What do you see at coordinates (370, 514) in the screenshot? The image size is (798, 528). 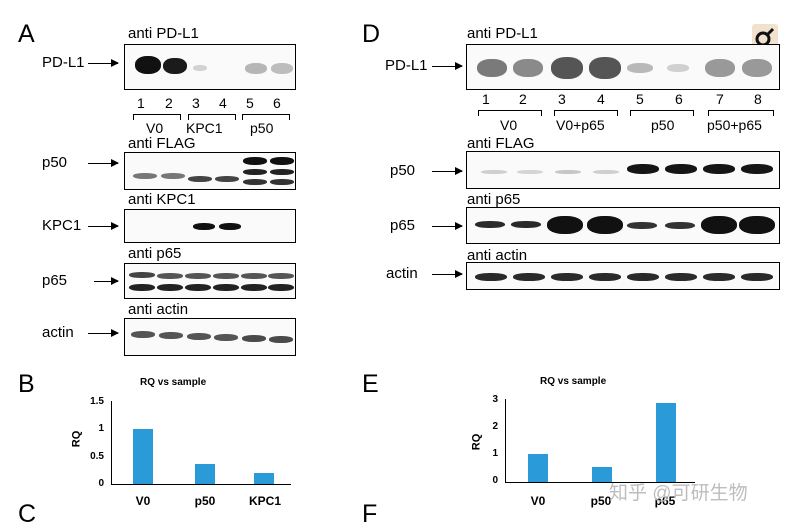 I see `panel-letter-f: F` at bounding box center [370, 514].